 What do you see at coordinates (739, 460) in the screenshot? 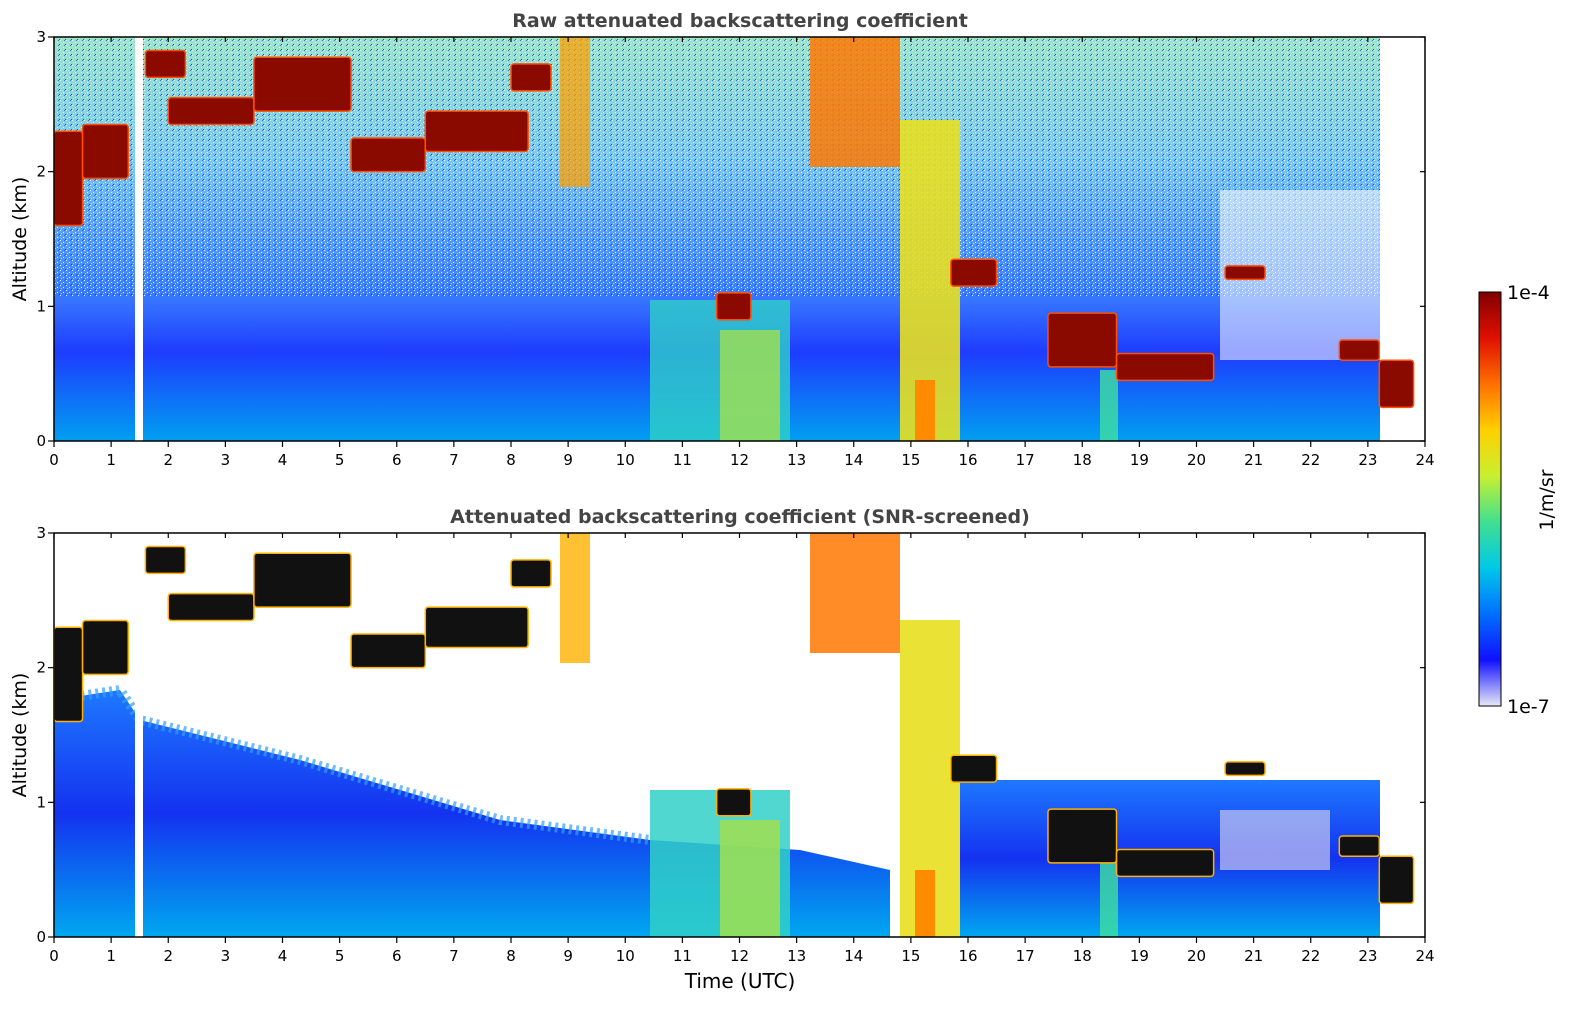
I see `raw-x-tick-label: 12` at bounding box center [739, 460].